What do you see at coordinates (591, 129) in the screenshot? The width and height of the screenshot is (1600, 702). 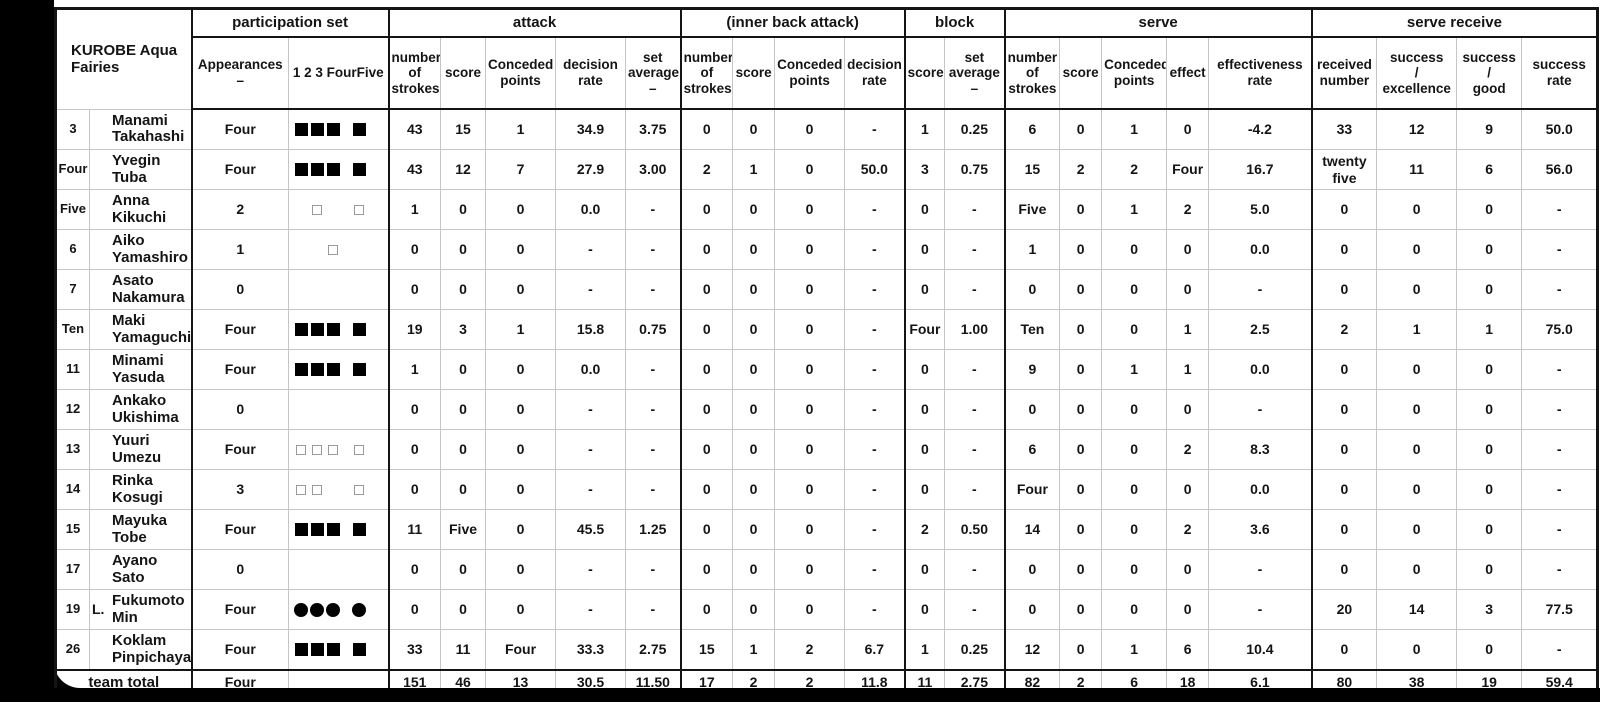 I see `attack-value-cell: 34.9` at bounding box center [591, 129].